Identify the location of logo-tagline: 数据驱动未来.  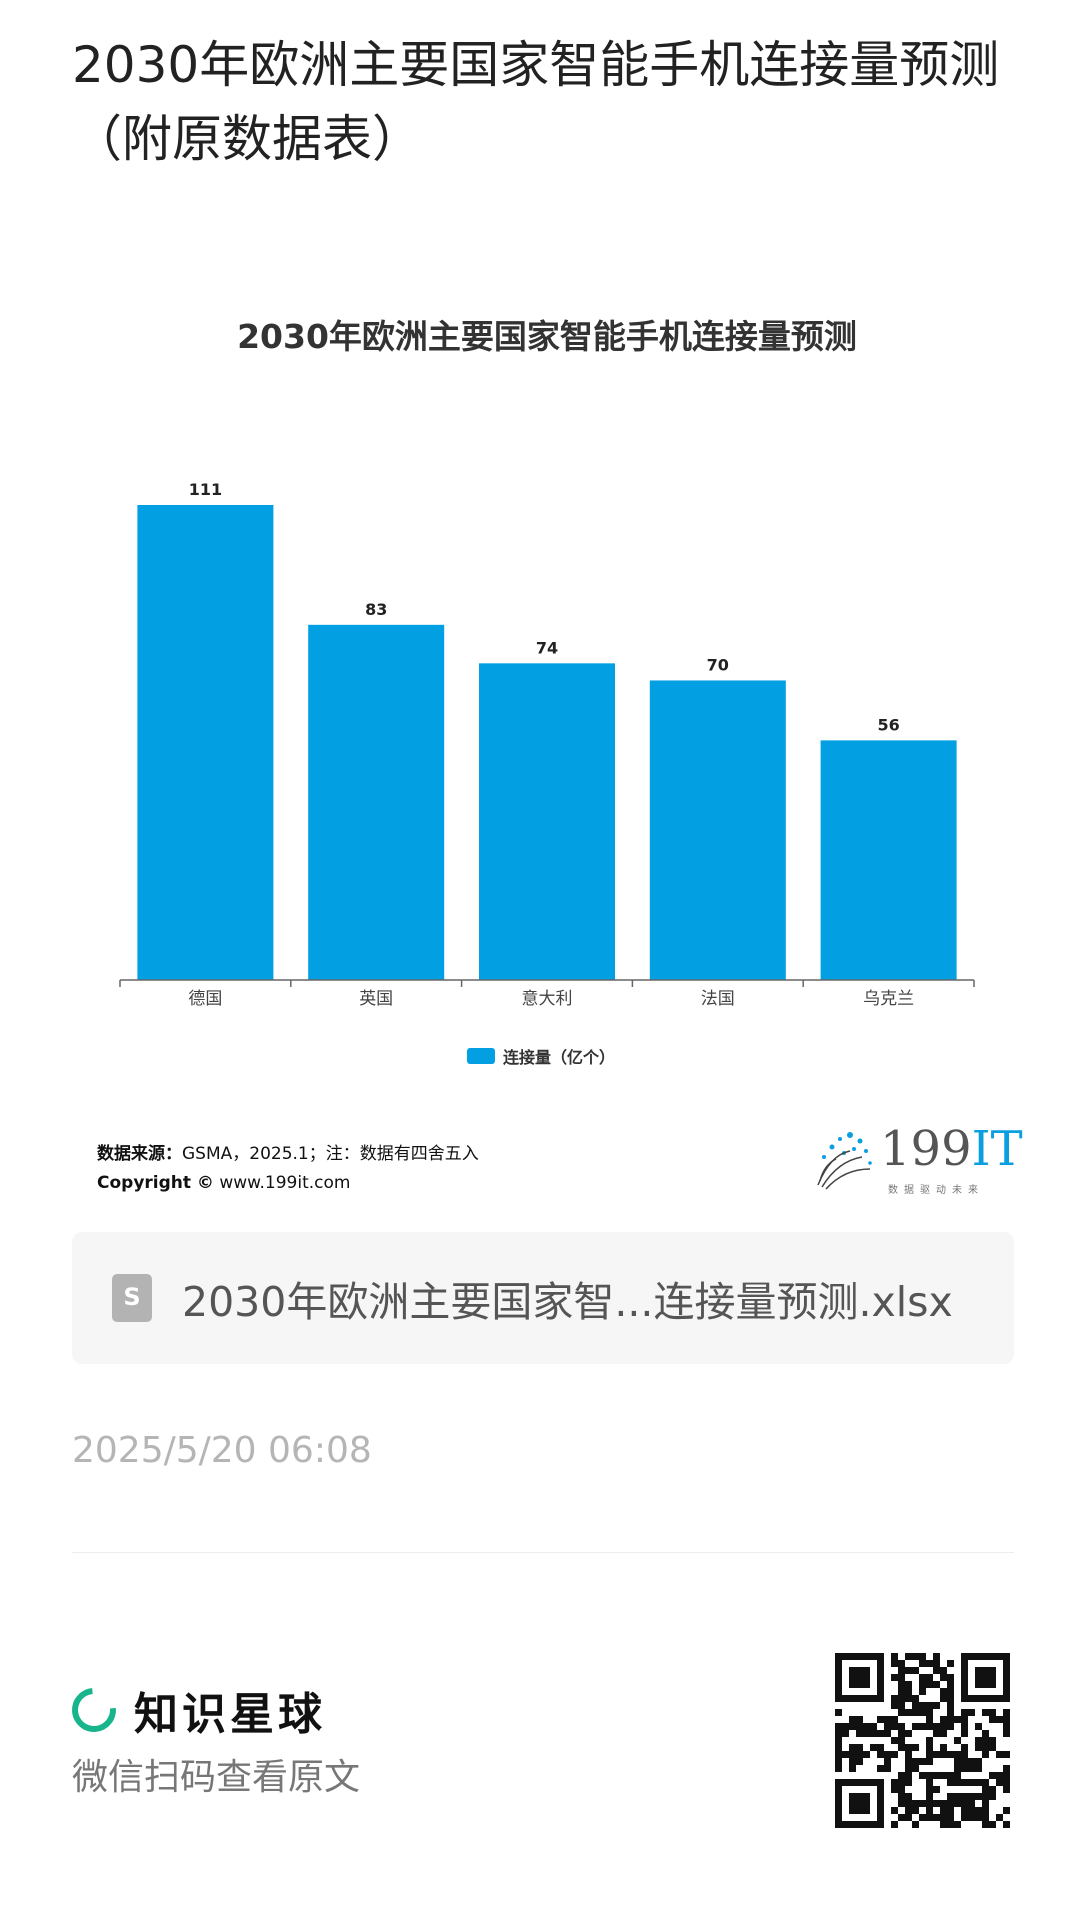
(936, 1190).